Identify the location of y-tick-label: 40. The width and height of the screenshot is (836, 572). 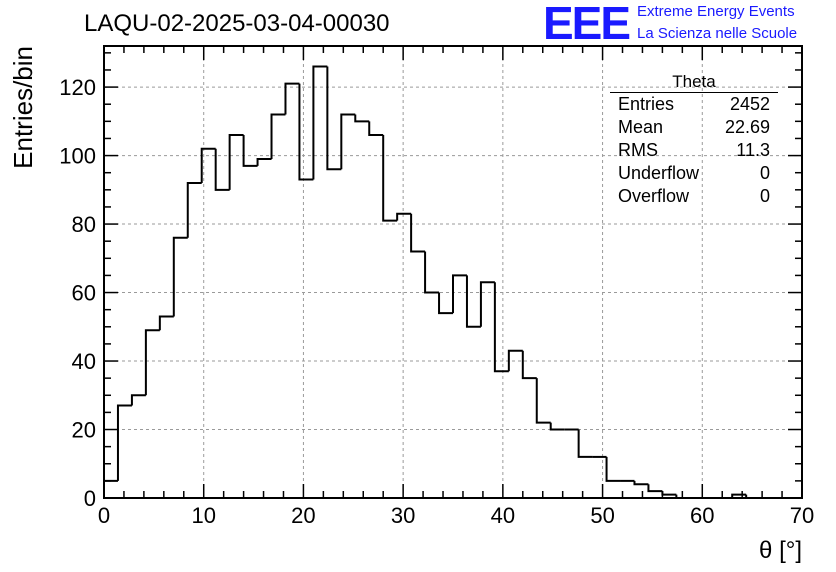
(84, 361).